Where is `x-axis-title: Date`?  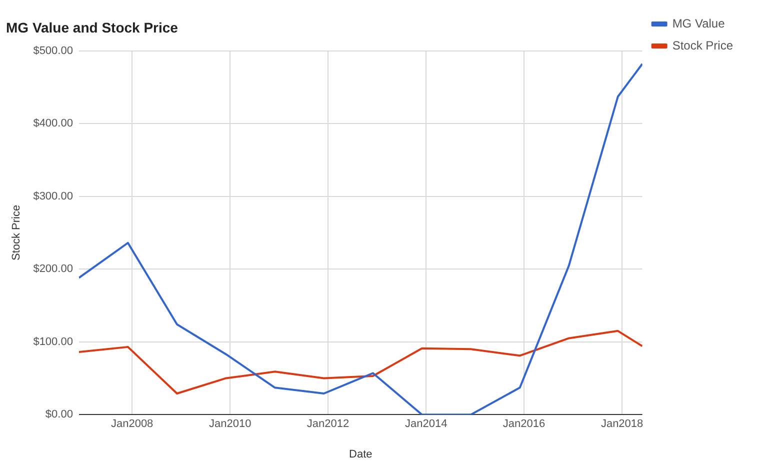 x-axis-title: Date is located at coordinates (360, 454).